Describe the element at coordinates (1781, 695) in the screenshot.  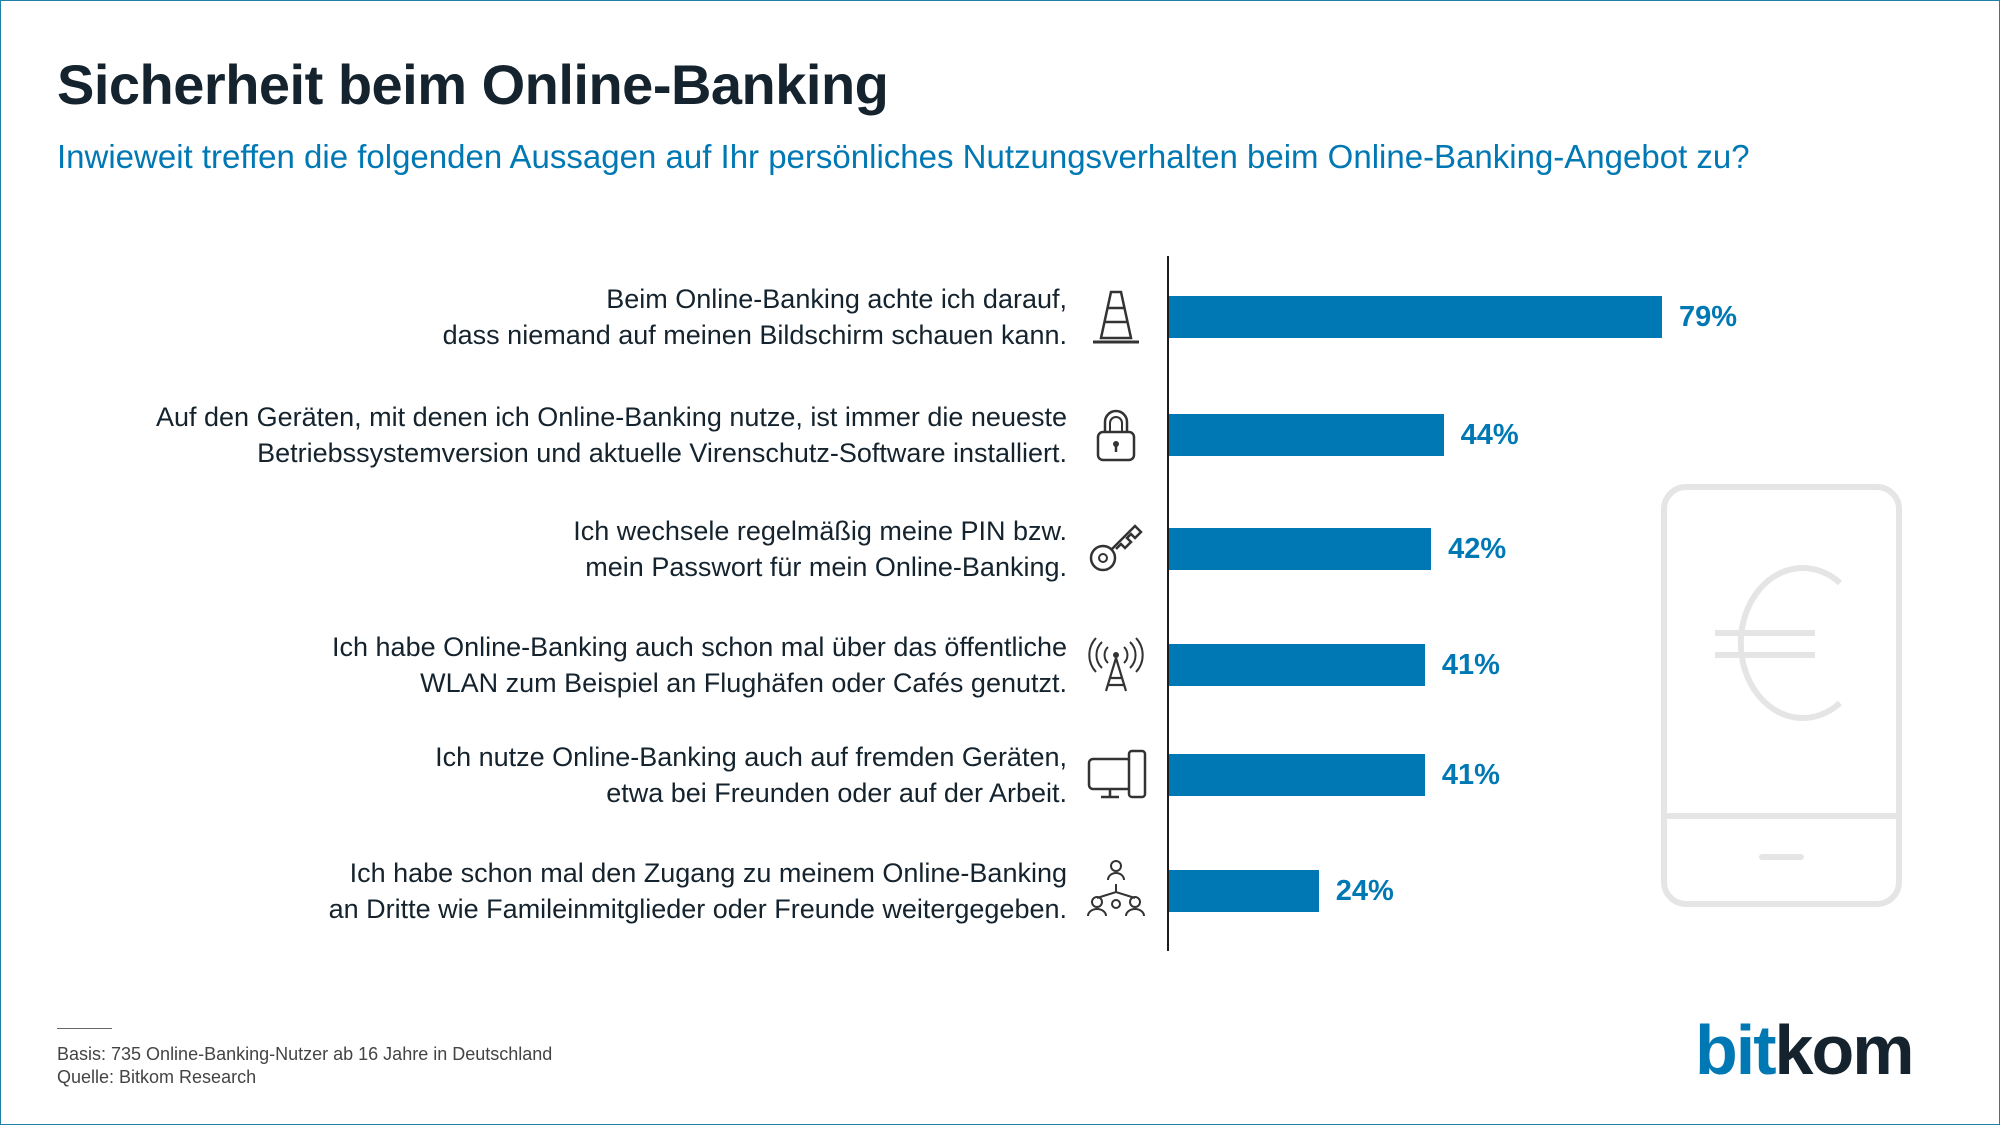
I see `phone-euro-icon` at that location.